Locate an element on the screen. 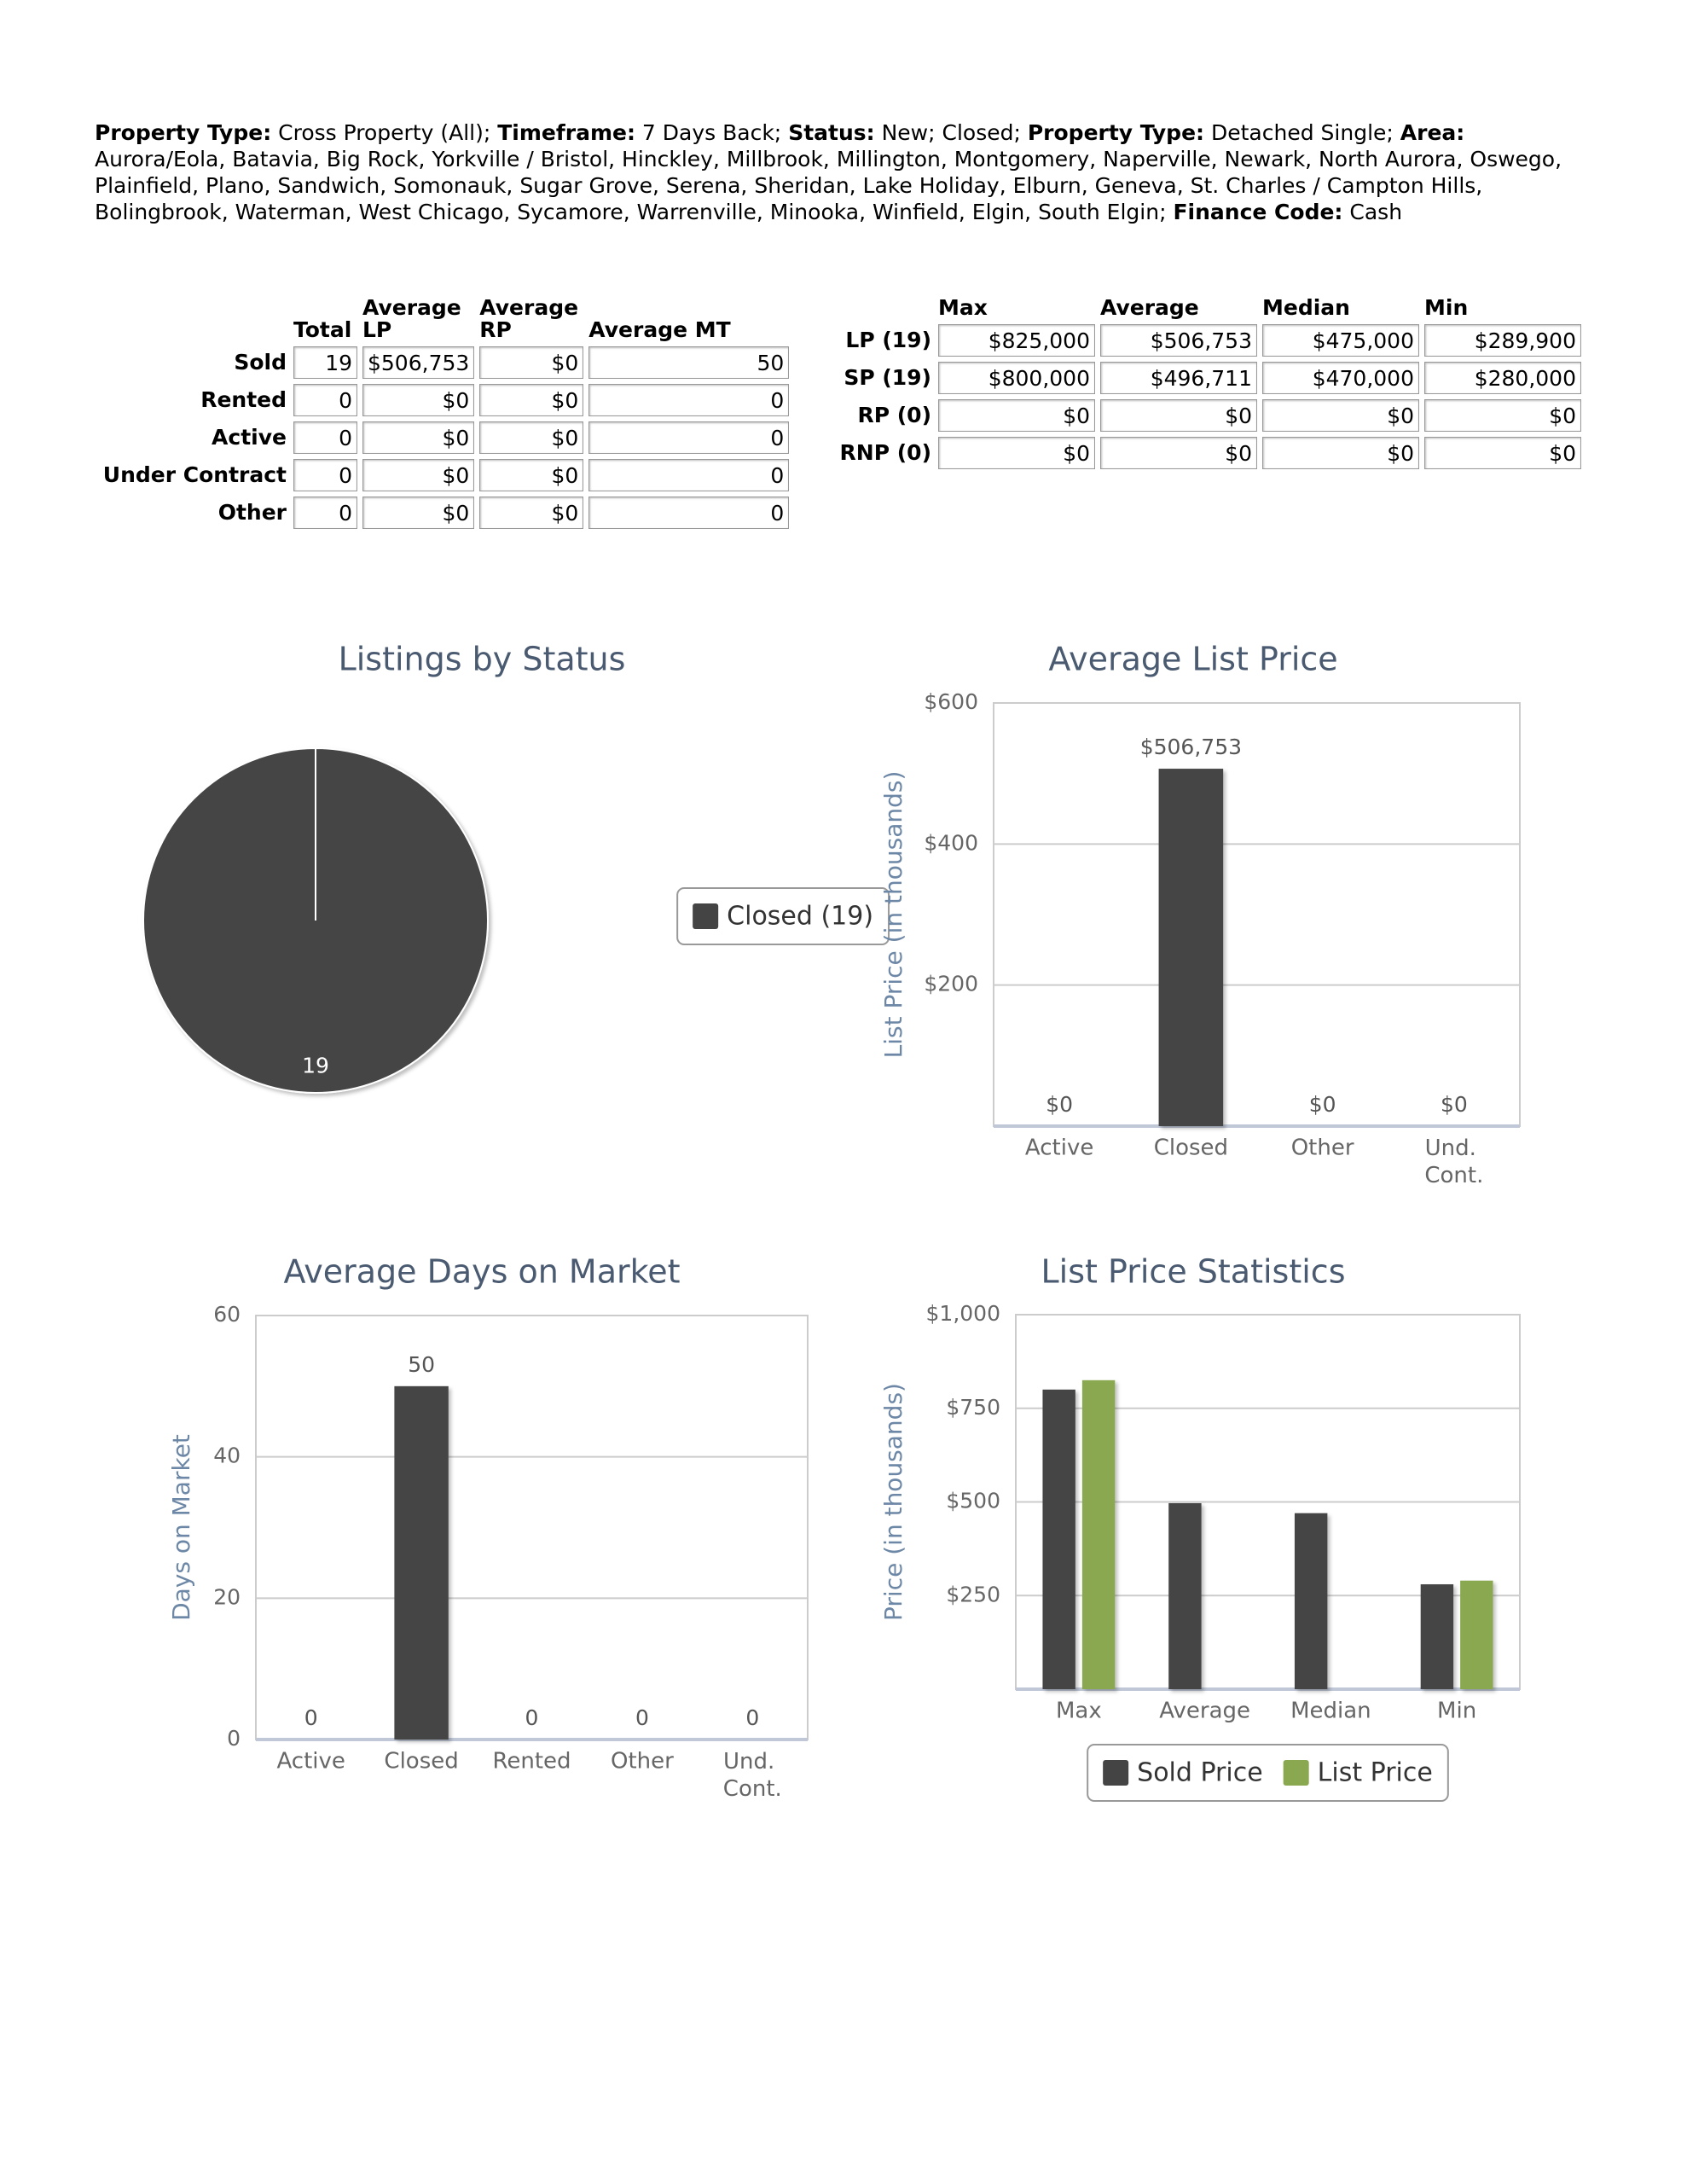  y-tick-label: $500 is located at coordinates (973, 1501).